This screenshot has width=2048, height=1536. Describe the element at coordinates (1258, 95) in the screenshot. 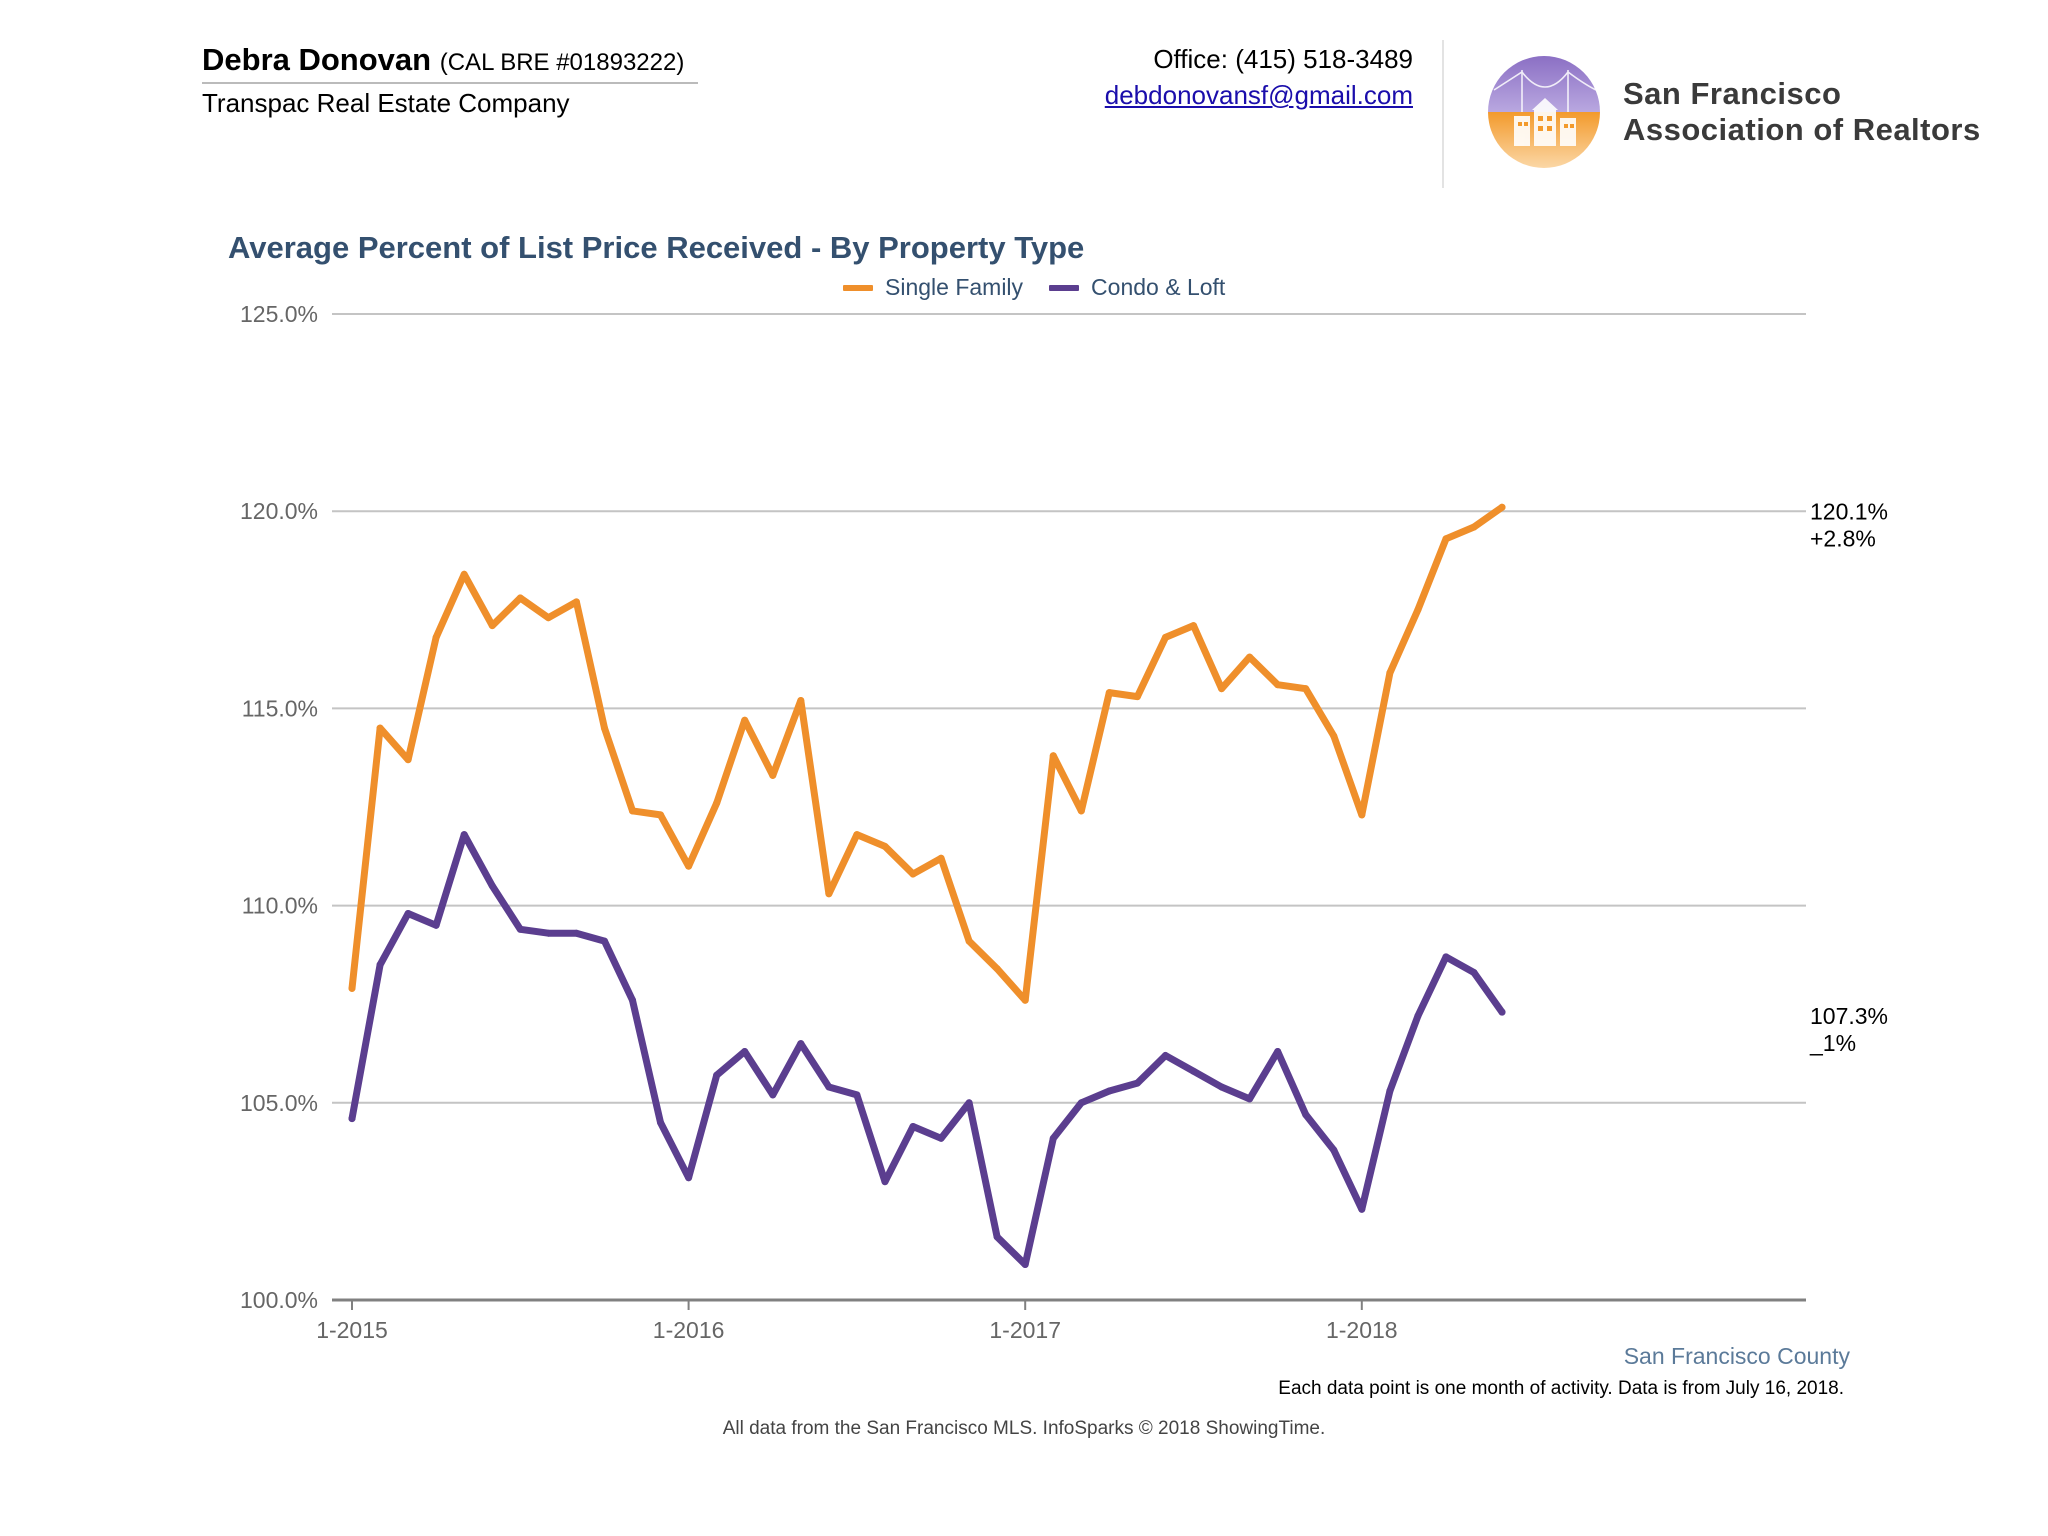

I see `email-link: debdonovansf@gmail.com` at that location.